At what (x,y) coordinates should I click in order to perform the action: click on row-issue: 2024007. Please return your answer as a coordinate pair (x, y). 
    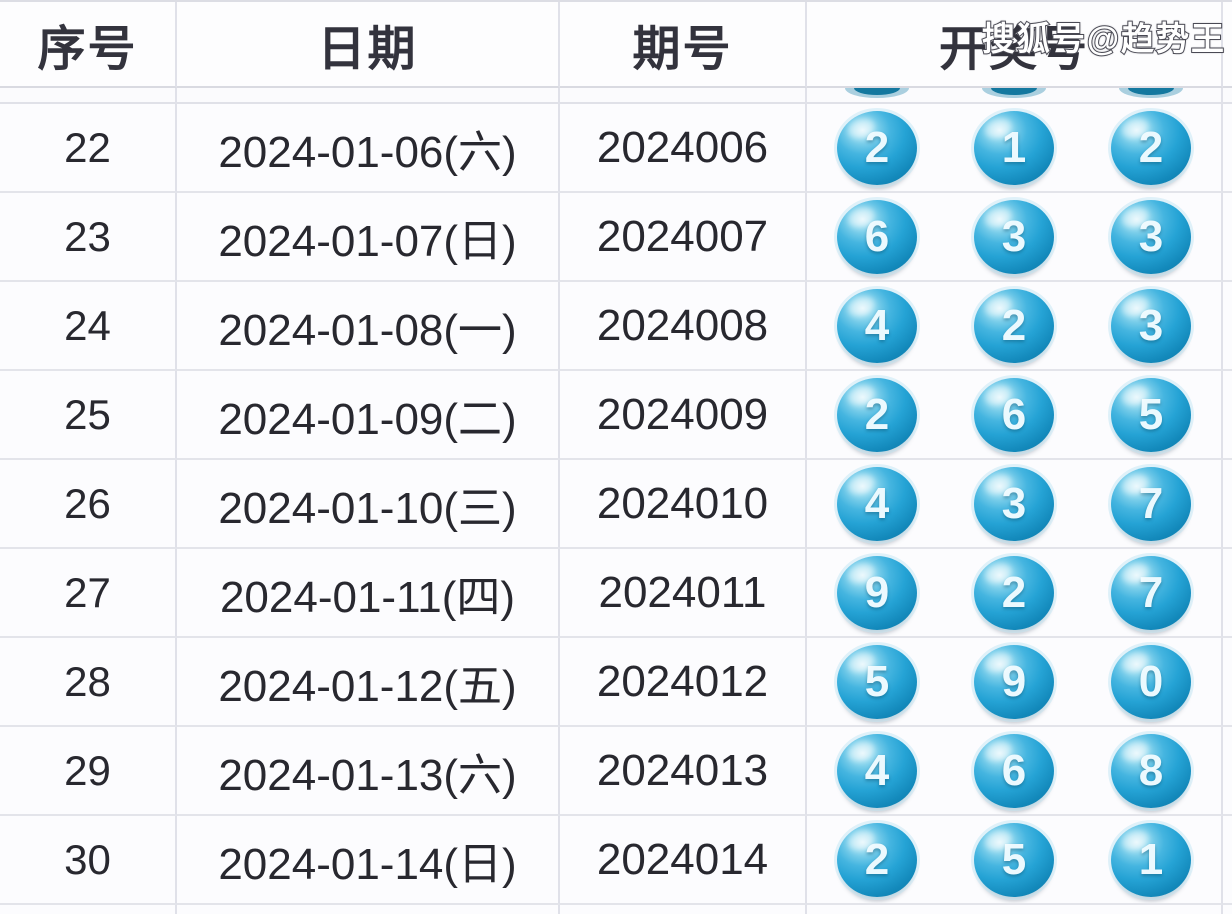
    Looking at the image, I should click on (683, 237).